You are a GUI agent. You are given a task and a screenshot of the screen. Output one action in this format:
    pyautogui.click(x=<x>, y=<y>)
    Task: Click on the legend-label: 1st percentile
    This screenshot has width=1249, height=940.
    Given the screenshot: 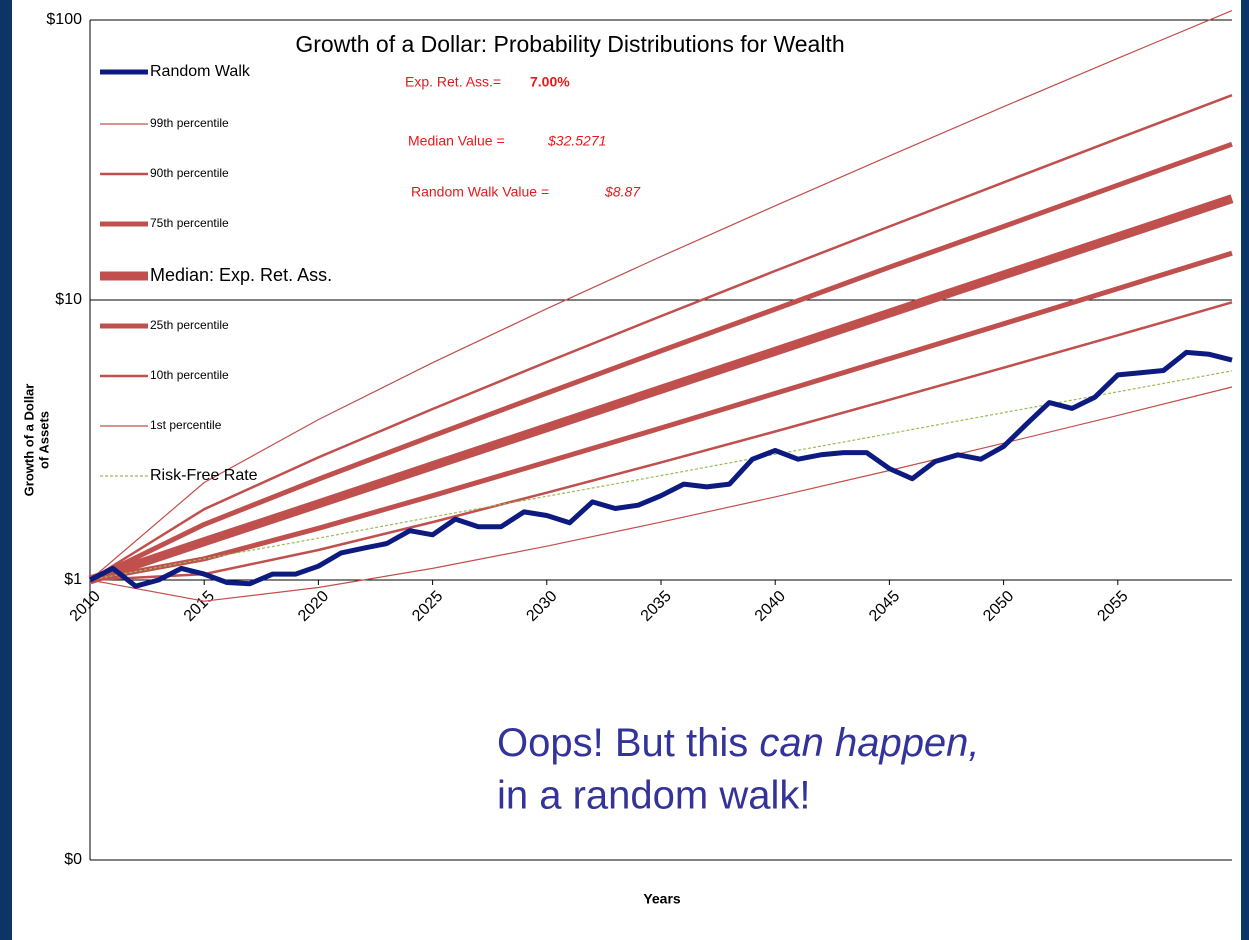 What is the action you would take?
    pyautogui.click(x=186, y=425)
    